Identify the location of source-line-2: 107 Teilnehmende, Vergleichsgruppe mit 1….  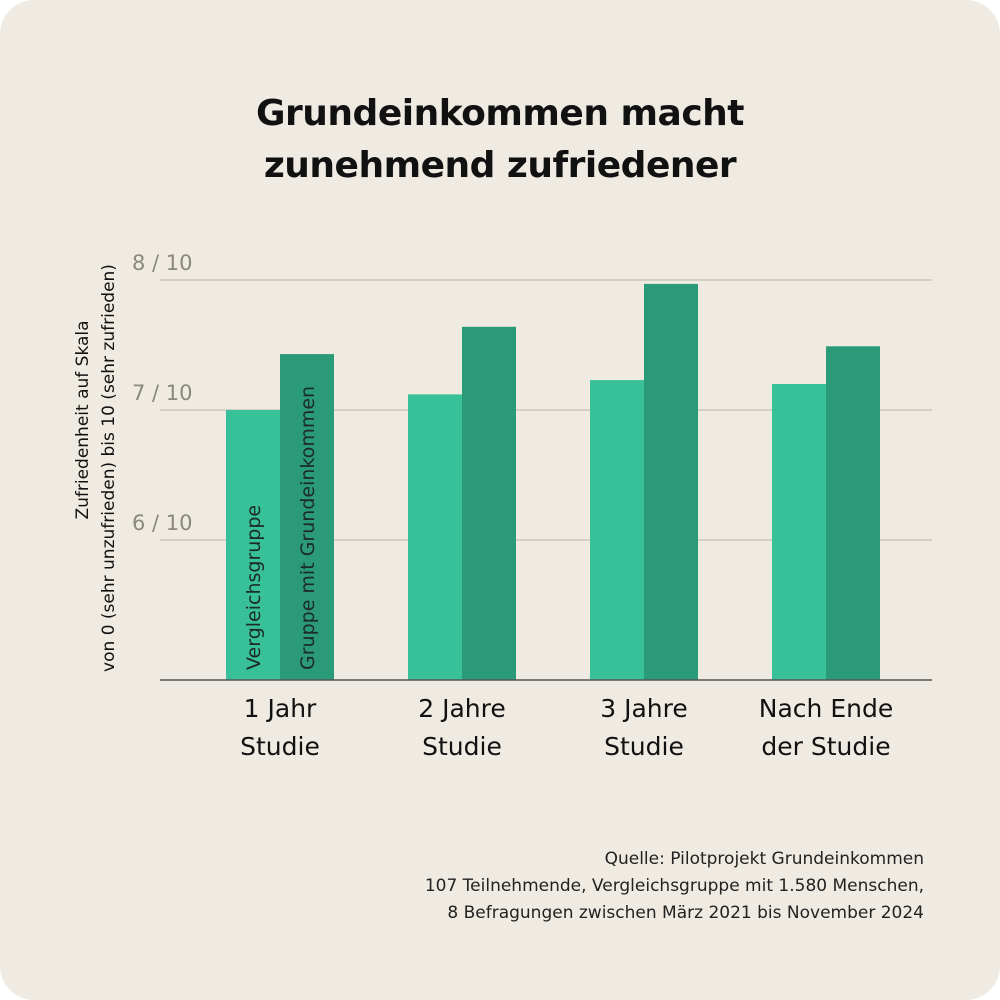
(674, 886).